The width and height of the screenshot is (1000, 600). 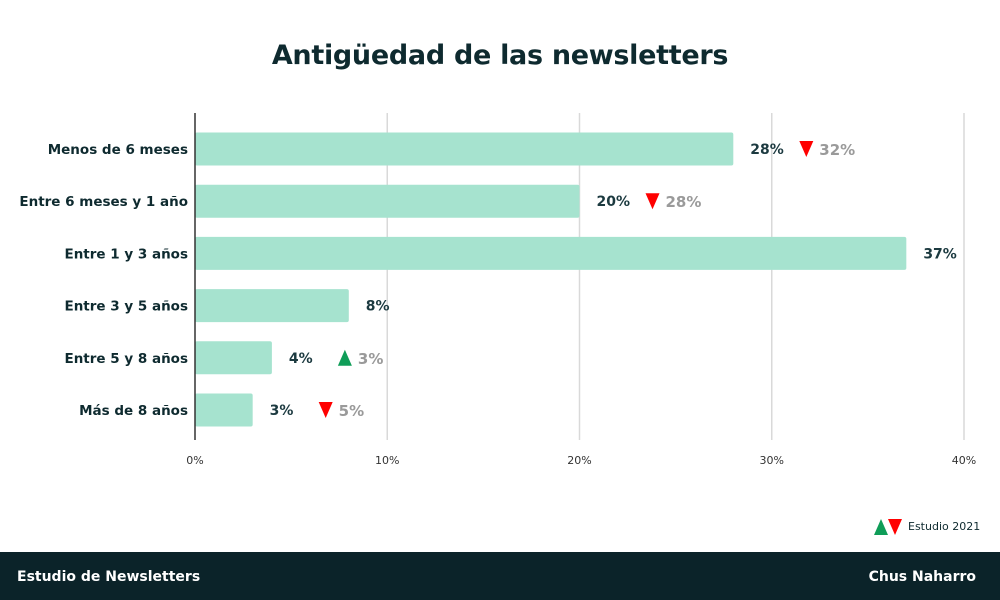 What do you see at coordinates (126, 359) in the screenshot?
I see `category-label: Entre 5 y 8 años` at bounding box center [126, 359].